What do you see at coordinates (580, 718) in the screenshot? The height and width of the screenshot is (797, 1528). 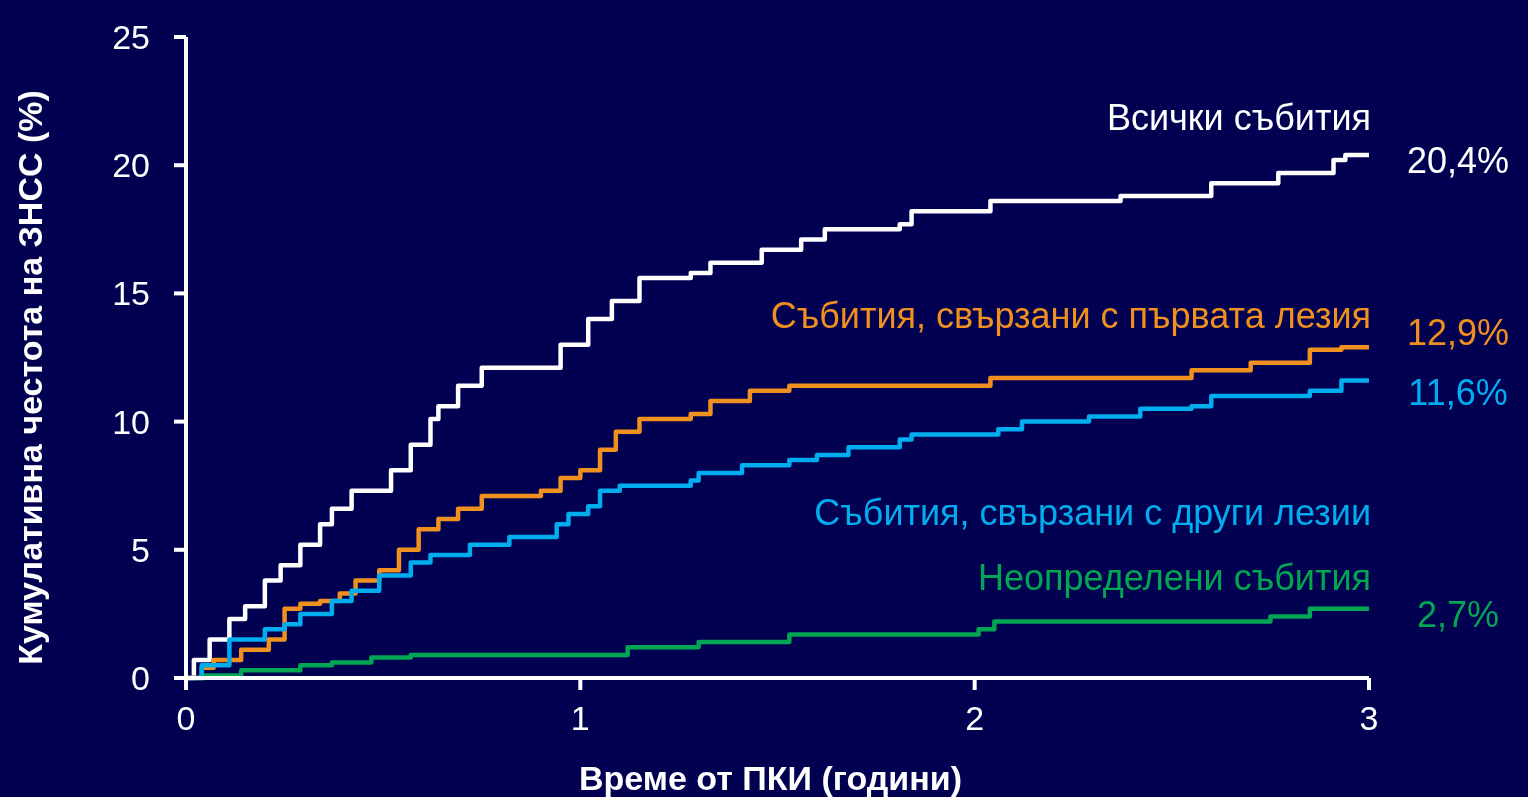 I see `x-tick-label: 1` at bounding box center [580, 718].